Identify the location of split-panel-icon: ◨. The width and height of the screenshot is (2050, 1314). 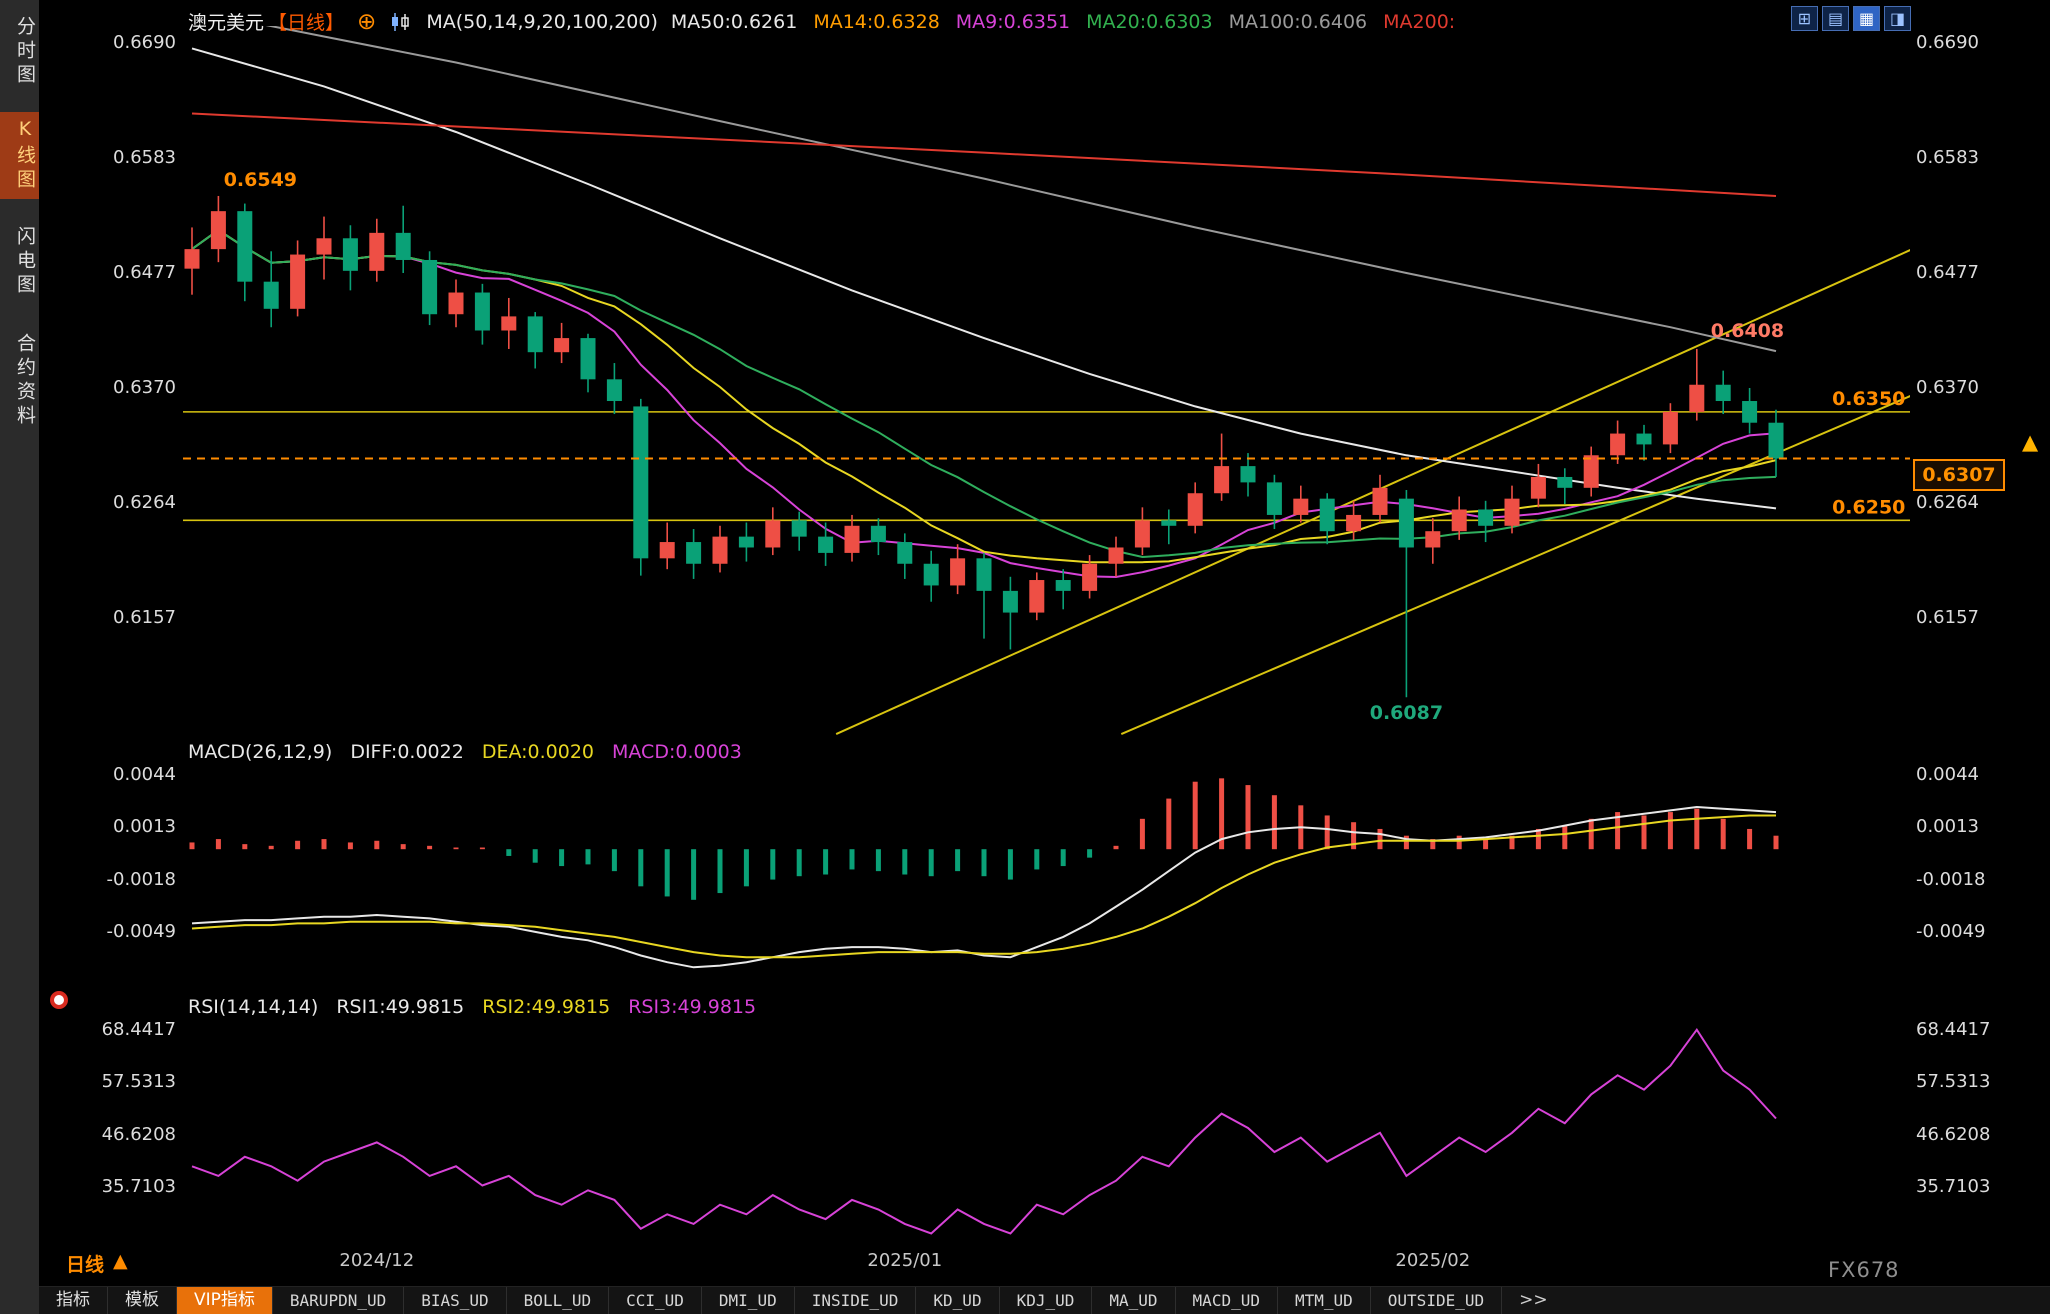
(1897, 18).